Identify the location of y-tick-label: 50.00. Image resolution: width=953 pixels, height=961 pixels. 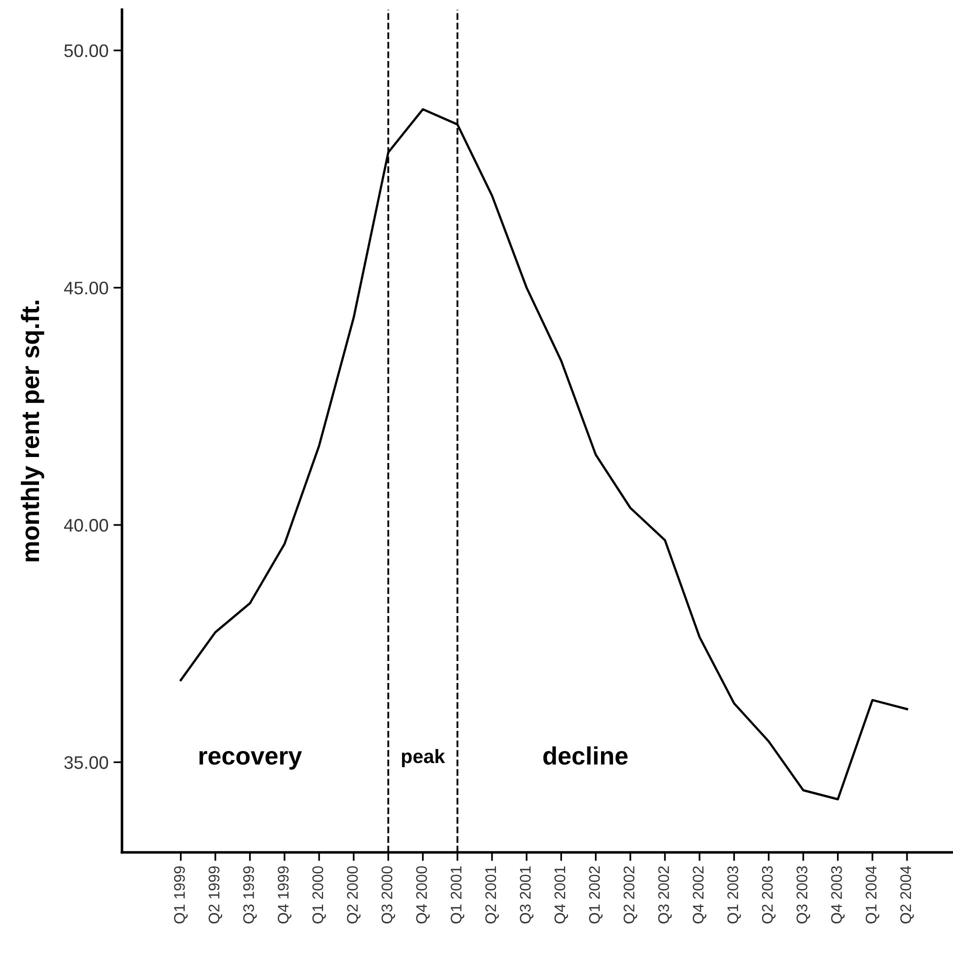
(86, 51).